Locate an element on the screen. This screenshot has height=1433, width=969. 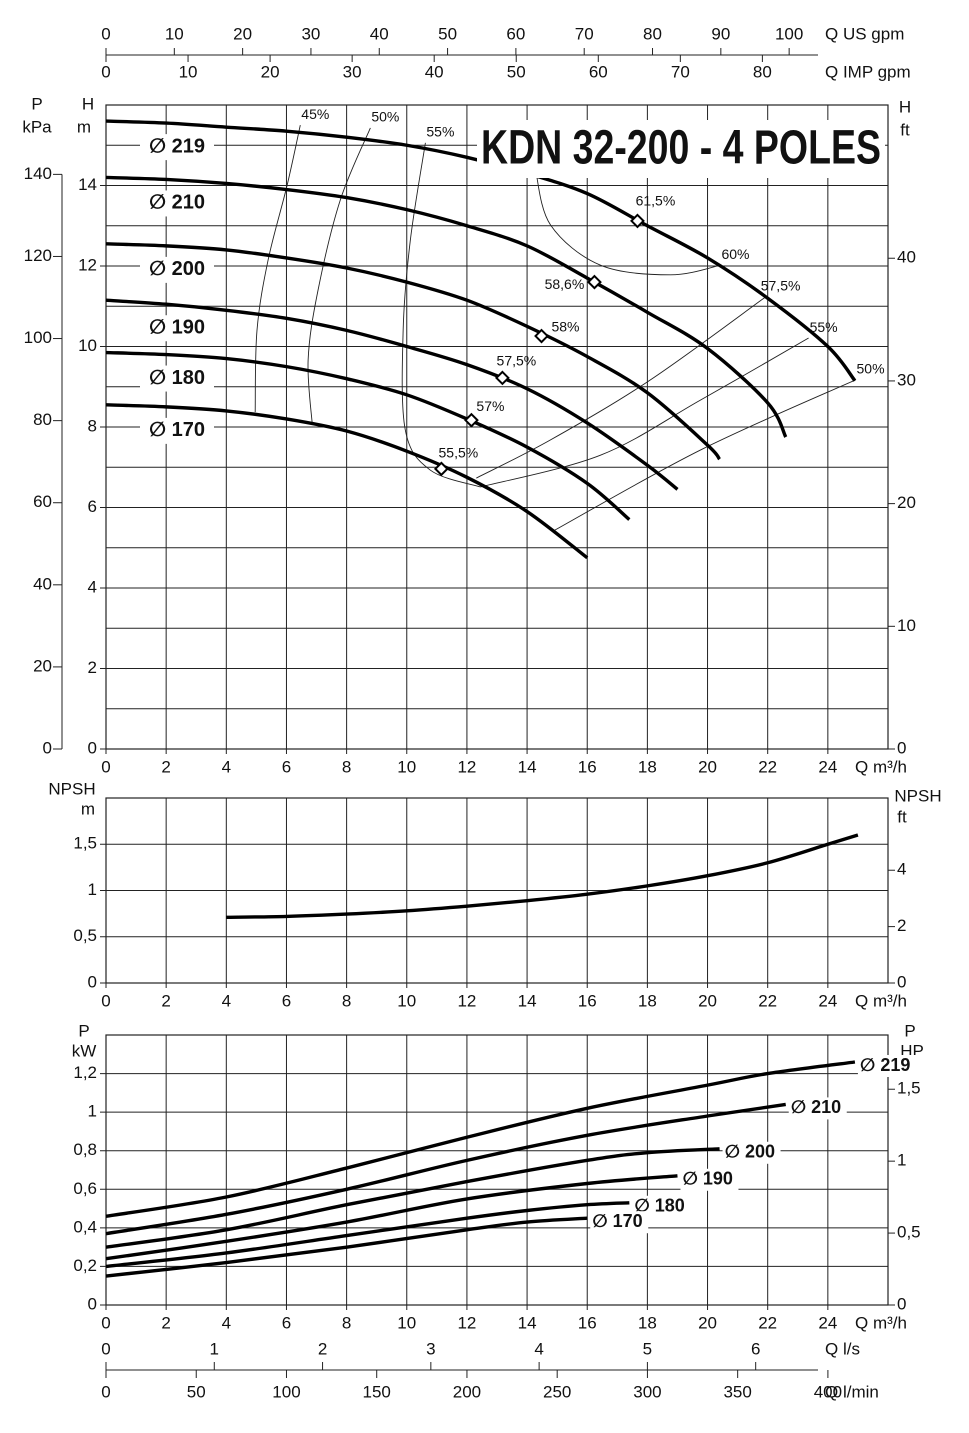
x-tick-label: 20 is located at coordinates (707, 766).